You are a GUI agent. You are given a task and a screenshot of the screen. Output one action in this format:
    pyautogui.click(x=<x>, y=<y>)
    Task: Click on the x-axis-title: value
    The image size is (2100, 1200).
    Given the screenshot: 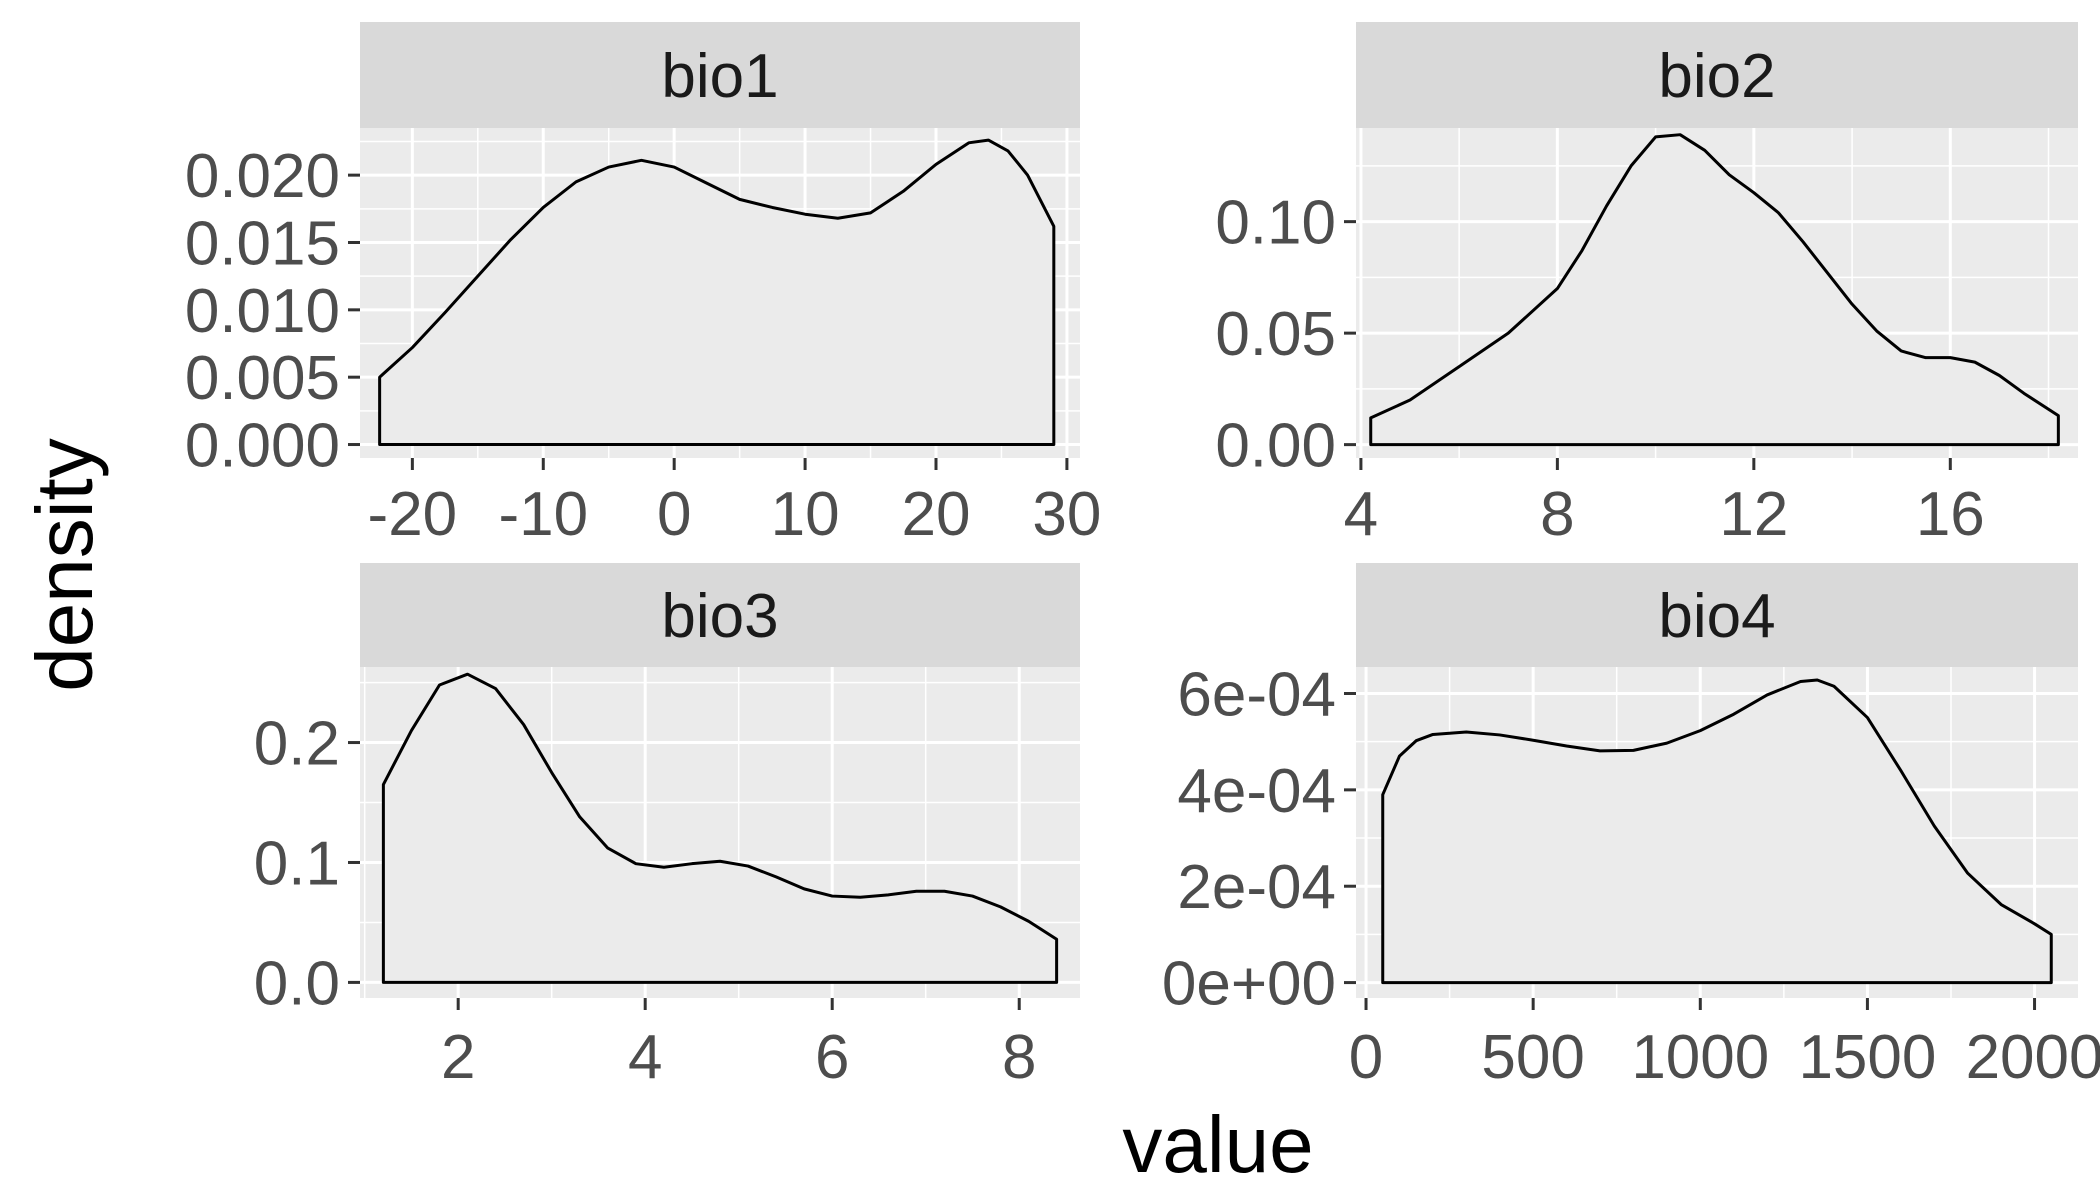 What is the action you would take?
    pyautogui.click(x=1217, y=1144)
    